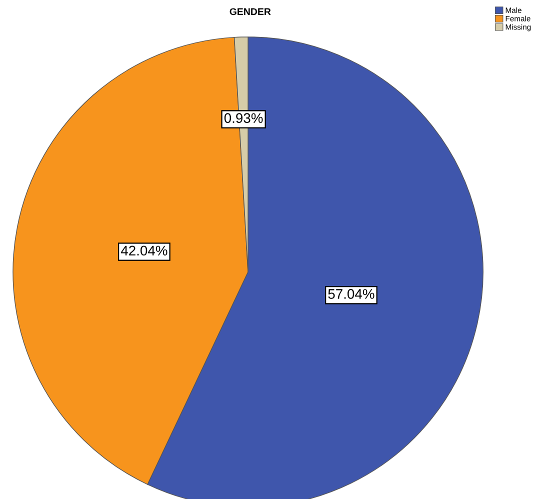 The width and height of the screenshot is (538, 499). I want to click on chart-title: GENDER, so click(250, 12).